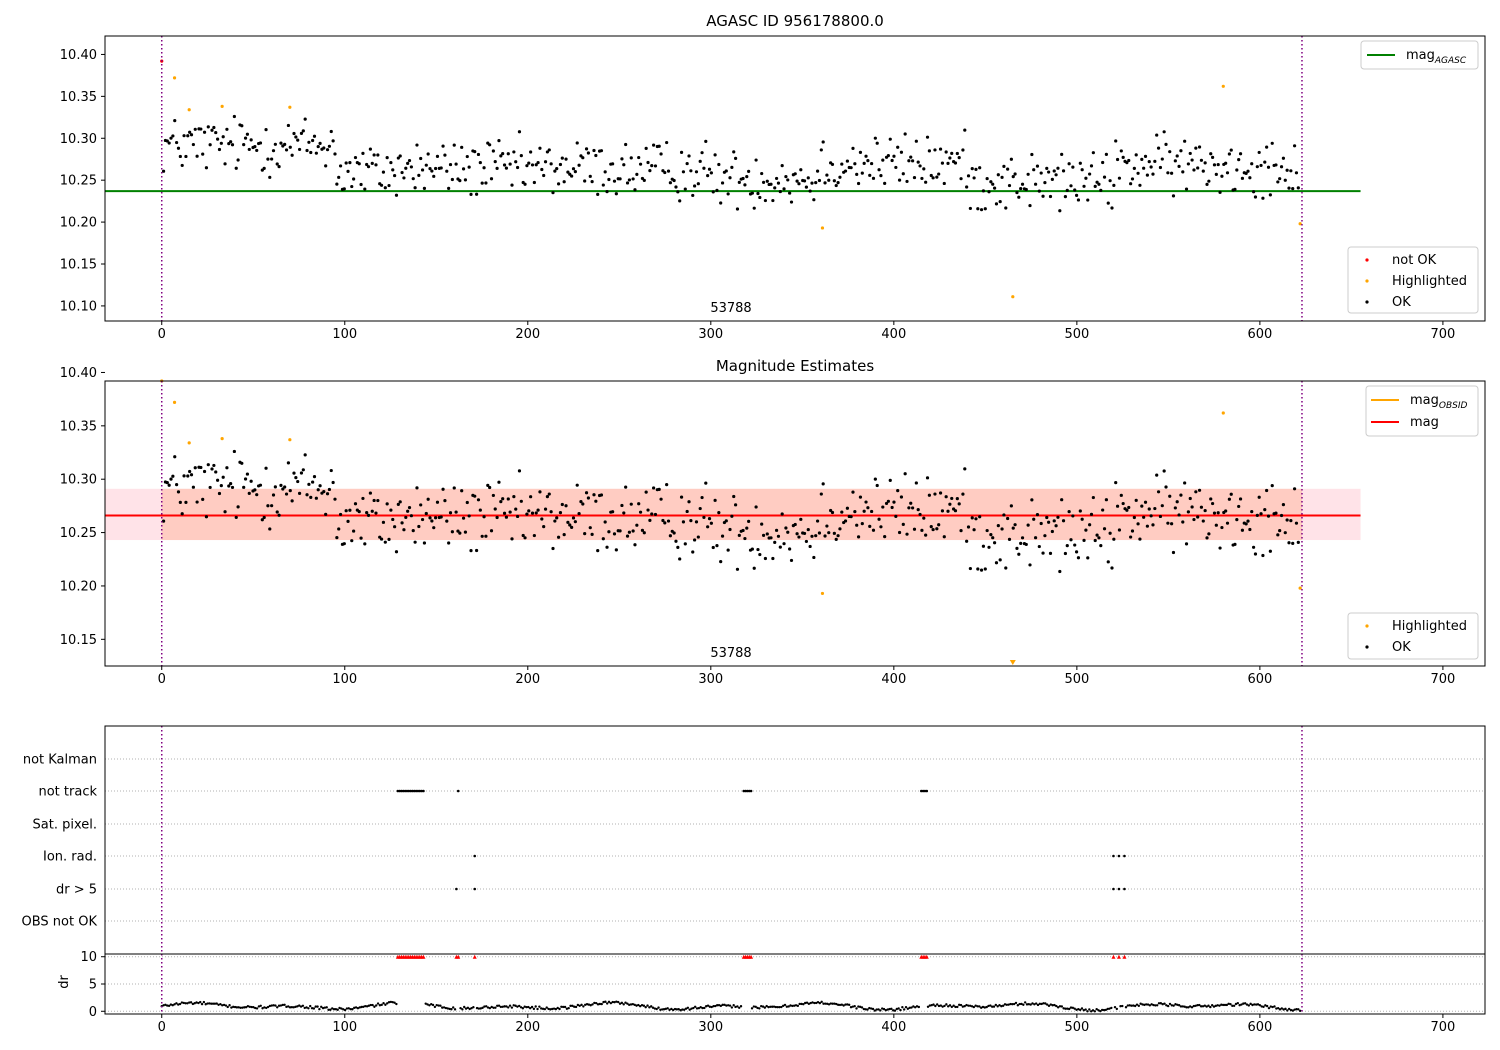 This screenshot has height=1050, width=1500. I want to click on agasc-legend-upper: magAGASC, so click(1419, 55).